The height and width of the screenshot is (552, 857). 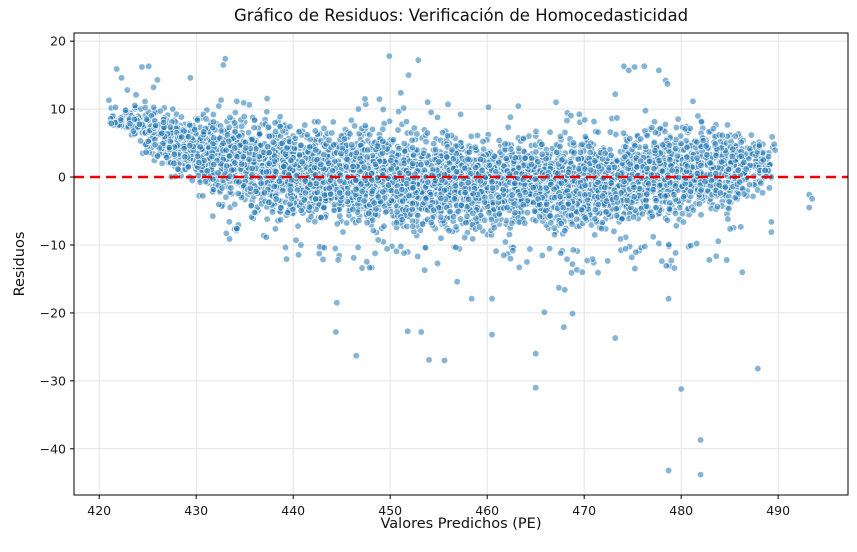 What do you see at coordinates (293, 510) in the screenshot?
I see `x-tick-label: 440` at bounding box center [293, 510].